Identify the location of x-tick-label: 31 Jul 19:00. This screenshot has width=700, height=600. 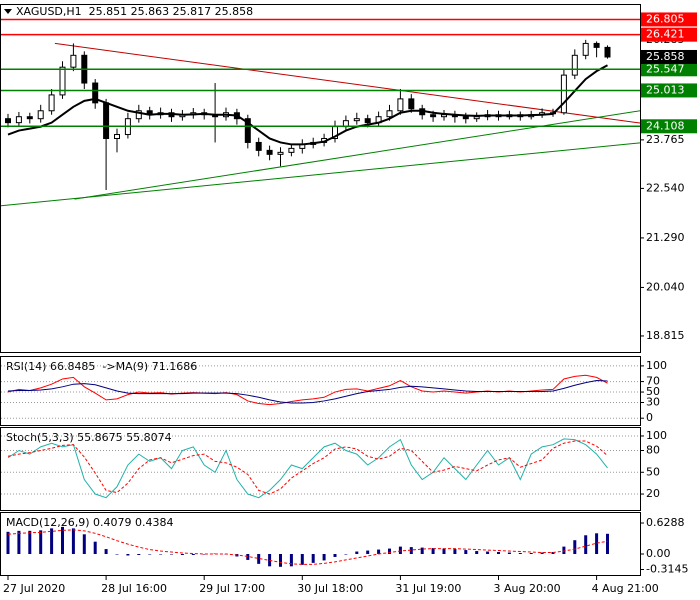
(428, 588).